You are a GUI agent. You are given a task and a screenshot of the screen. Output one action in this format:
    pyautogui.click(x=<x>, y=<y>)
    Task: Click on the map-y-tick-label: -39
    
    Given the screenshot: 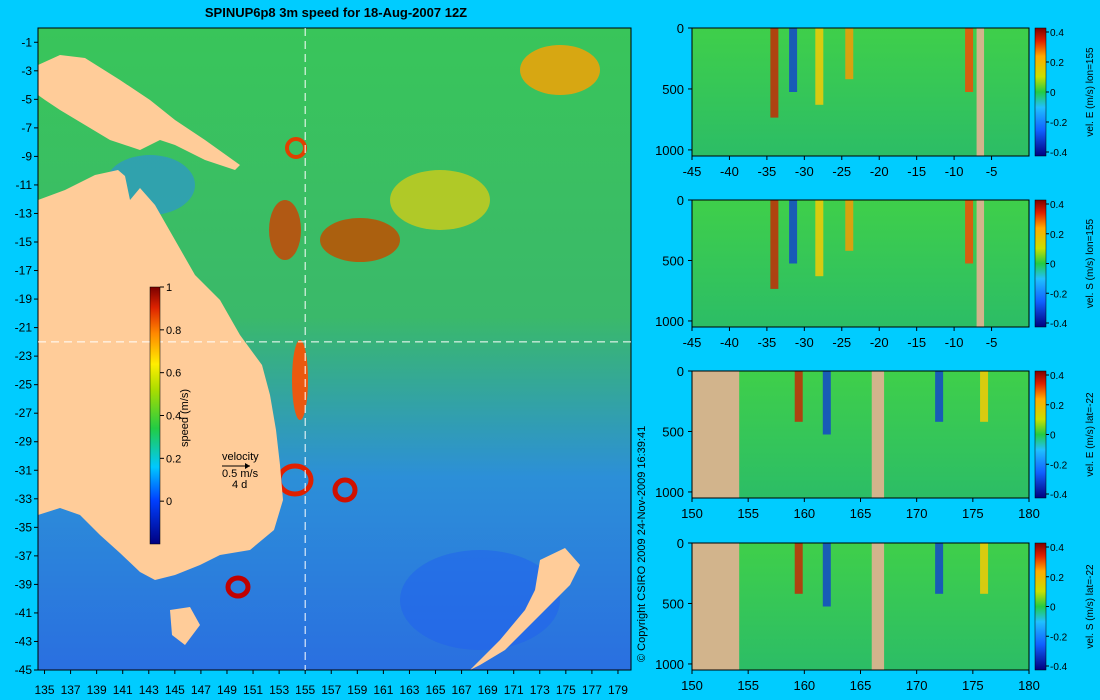 What is the action you would take?
    pyautogui.click(x=24, y=584)
    